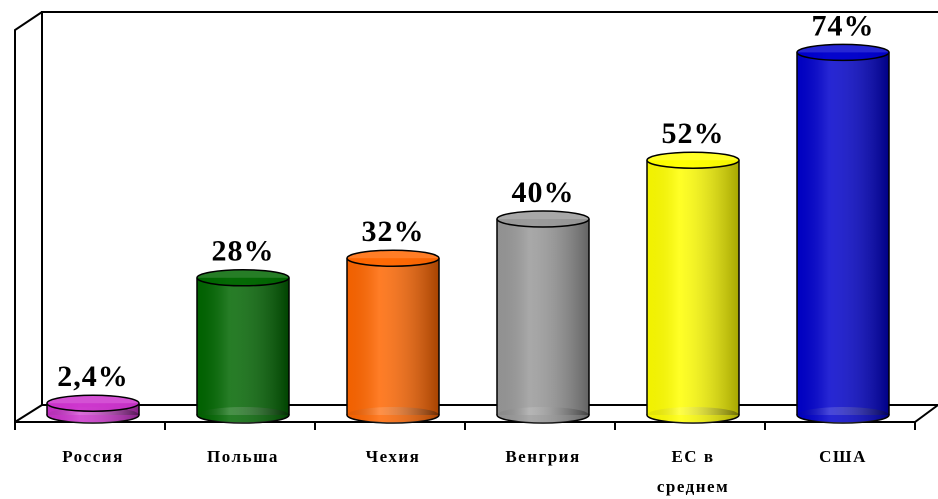 This screenshot has height=499, width=938. What do you see at coordinates (543, 192) in the screenshot?
I see `value-label: 40%` at bounding box center [543, 192].